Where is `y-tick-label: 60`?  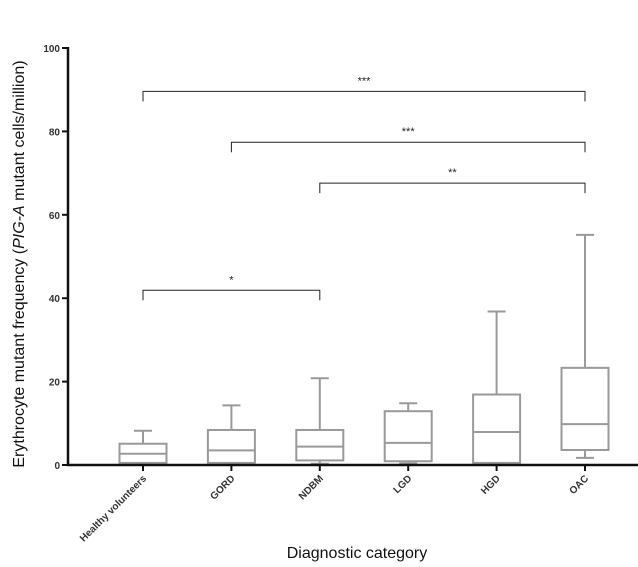 y-tick-label: 60 is located at coordinates (55, 216).